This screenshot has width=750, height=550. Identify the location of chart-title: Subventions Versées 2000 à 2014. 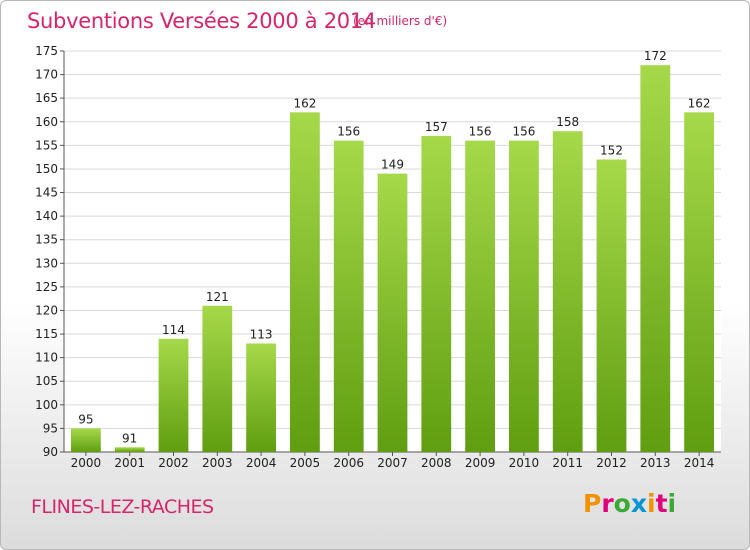
(201, 21).